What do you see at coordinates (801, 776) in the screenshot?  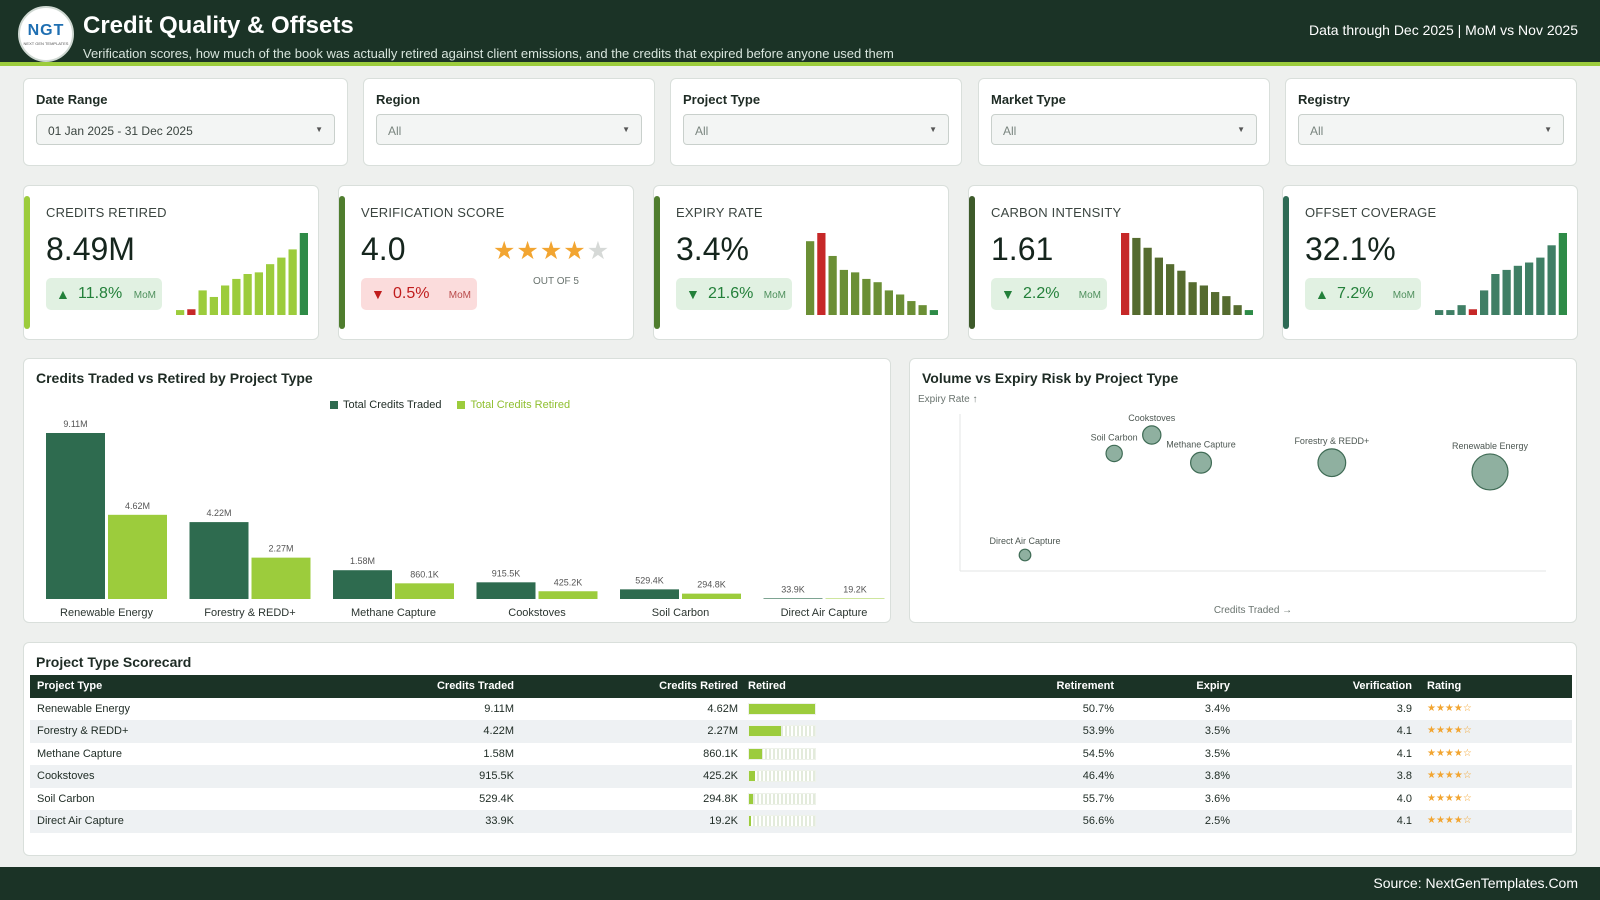 I see `table-row: Cookstoves 915.5K 425.2K 46.4% 3.8% 3.8 ★★★★☆` at bounding box center [801, 776].